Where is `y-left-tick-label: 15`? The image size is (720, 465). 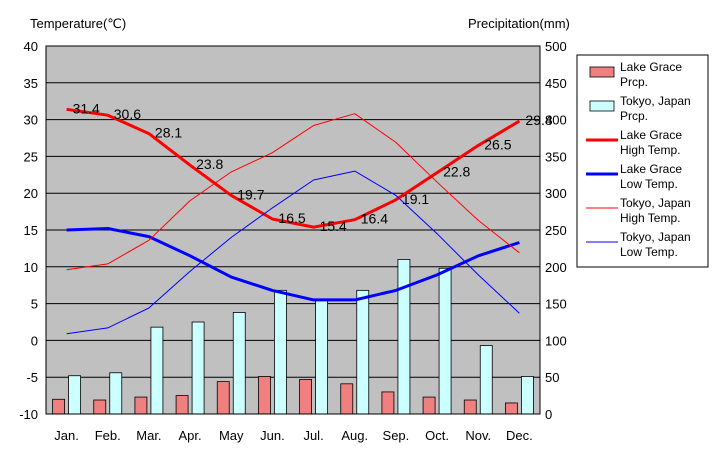
y-left-tick-label: 15 is located at coordinates (31, 230).